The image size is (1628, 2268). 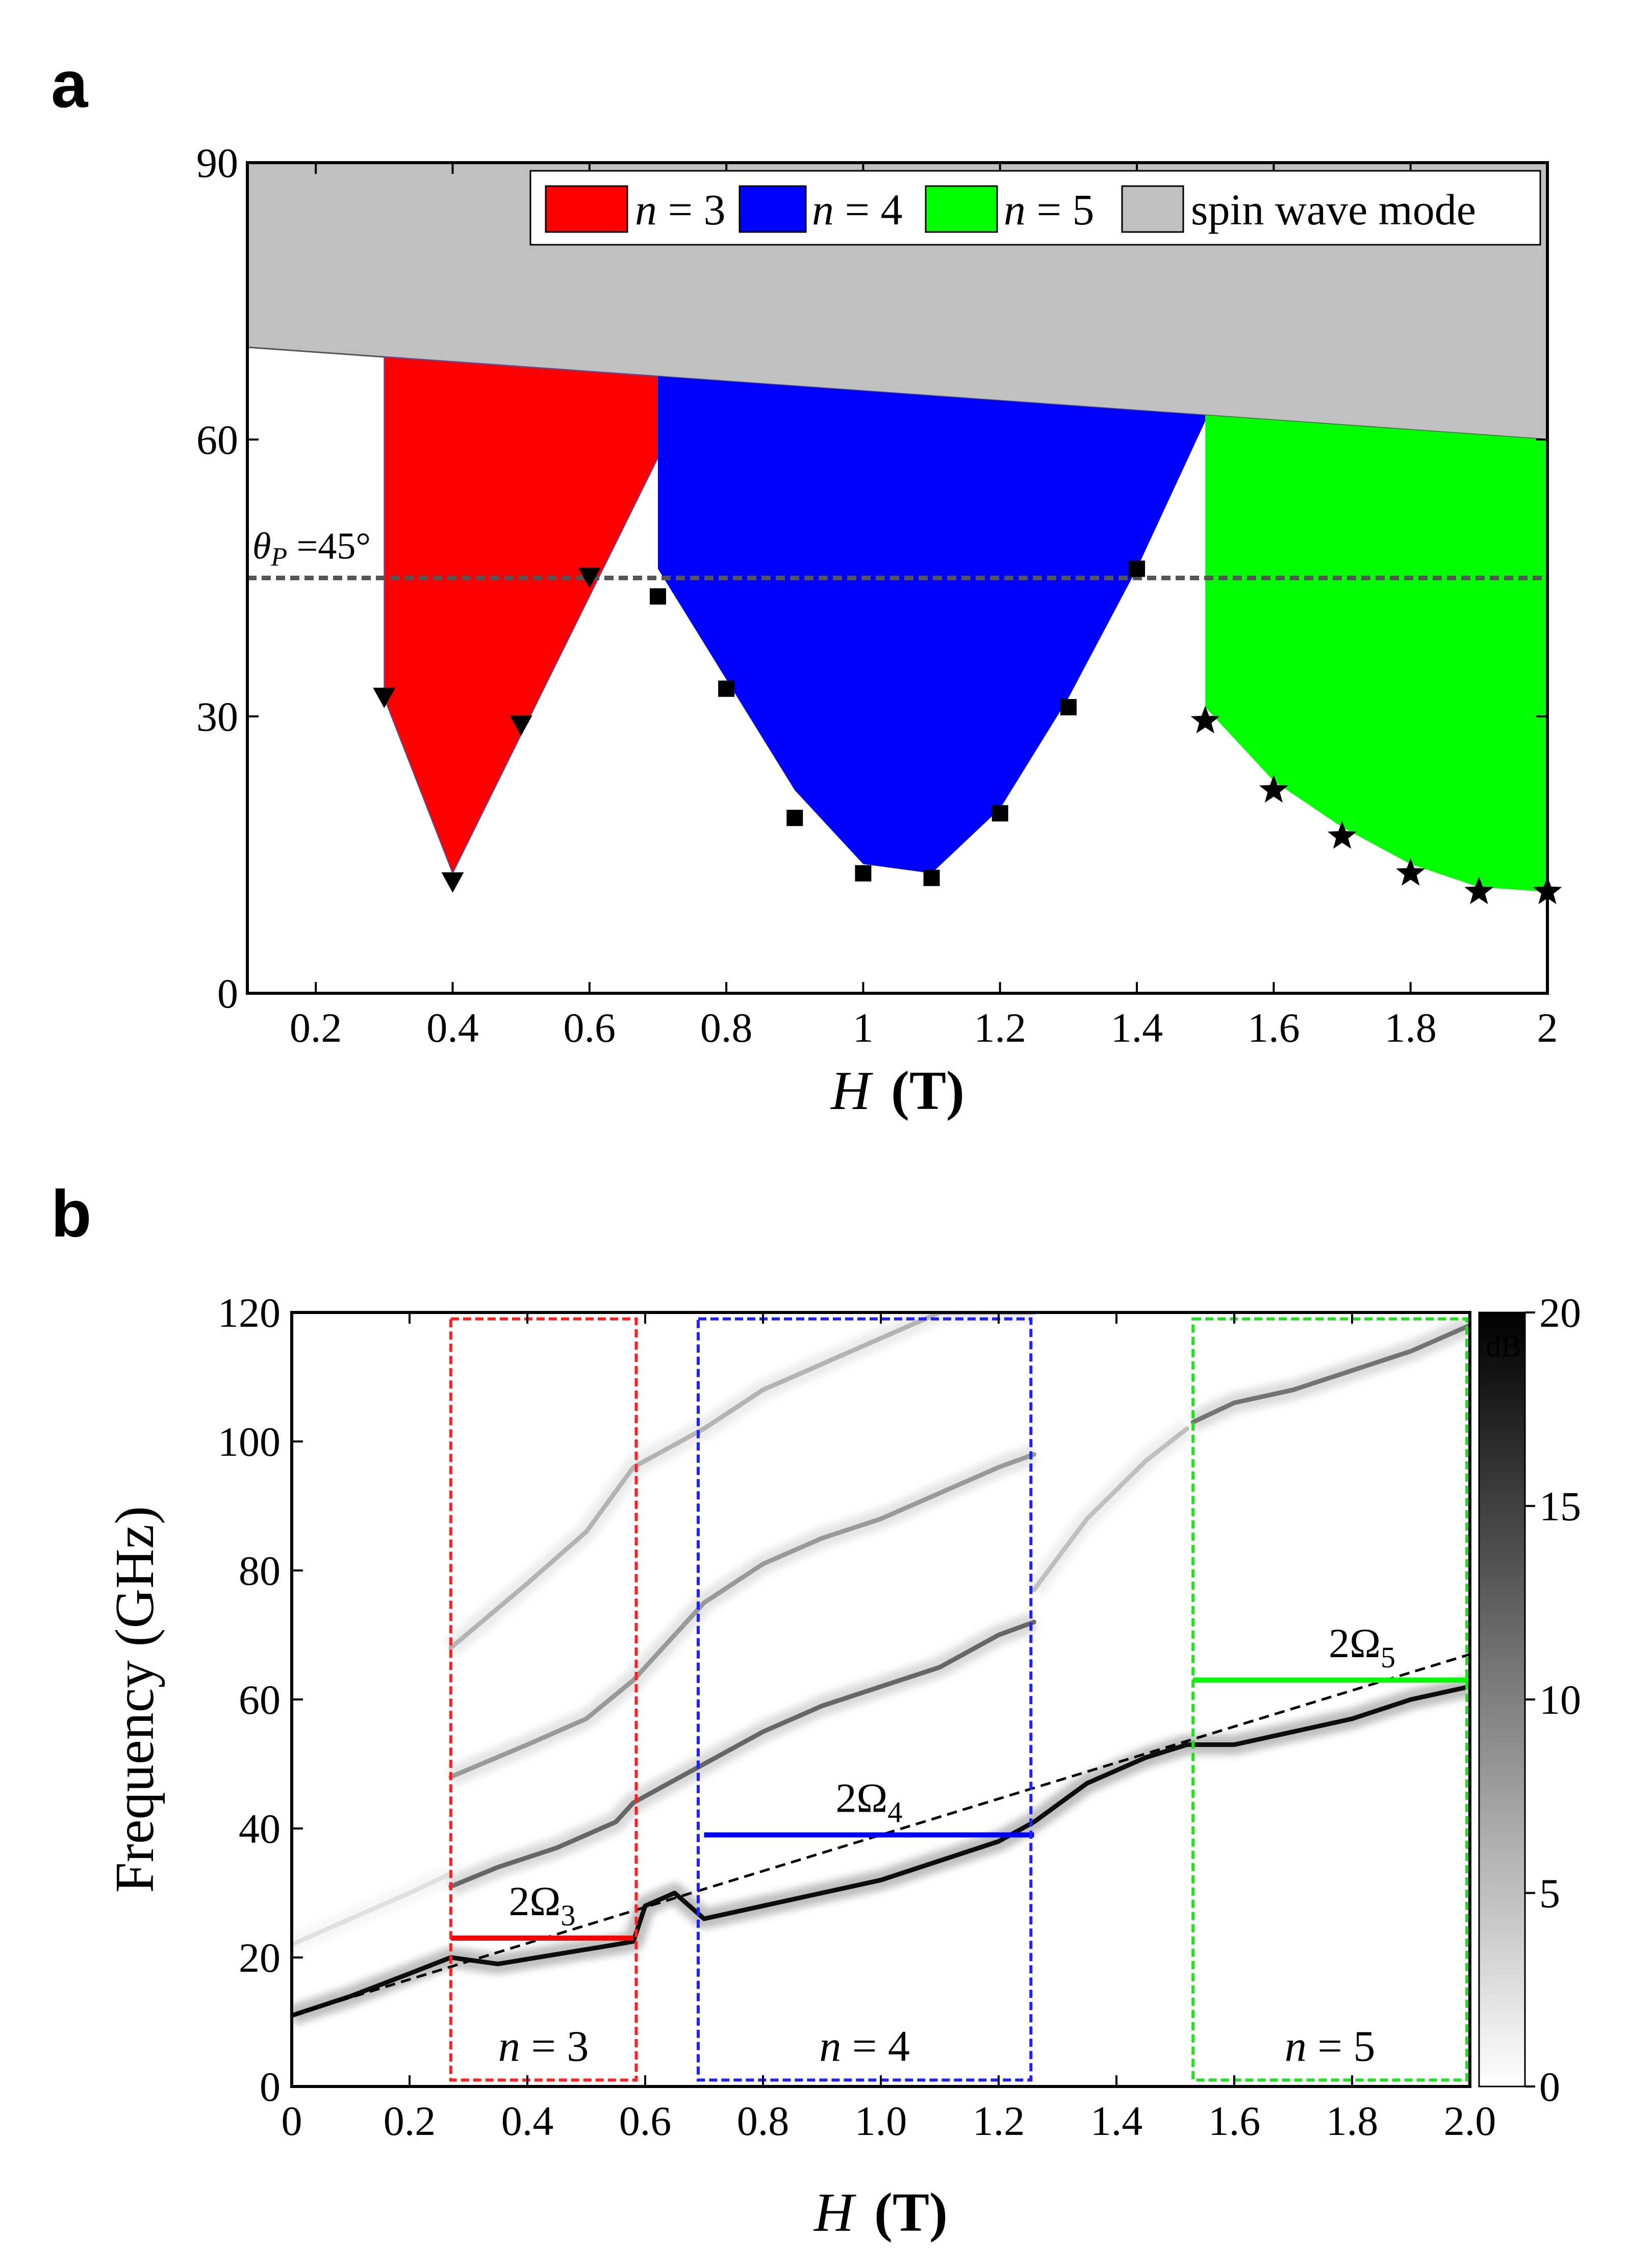 I want to click on colorbar-unit-label: dB, so click(x=1503, y=1346).